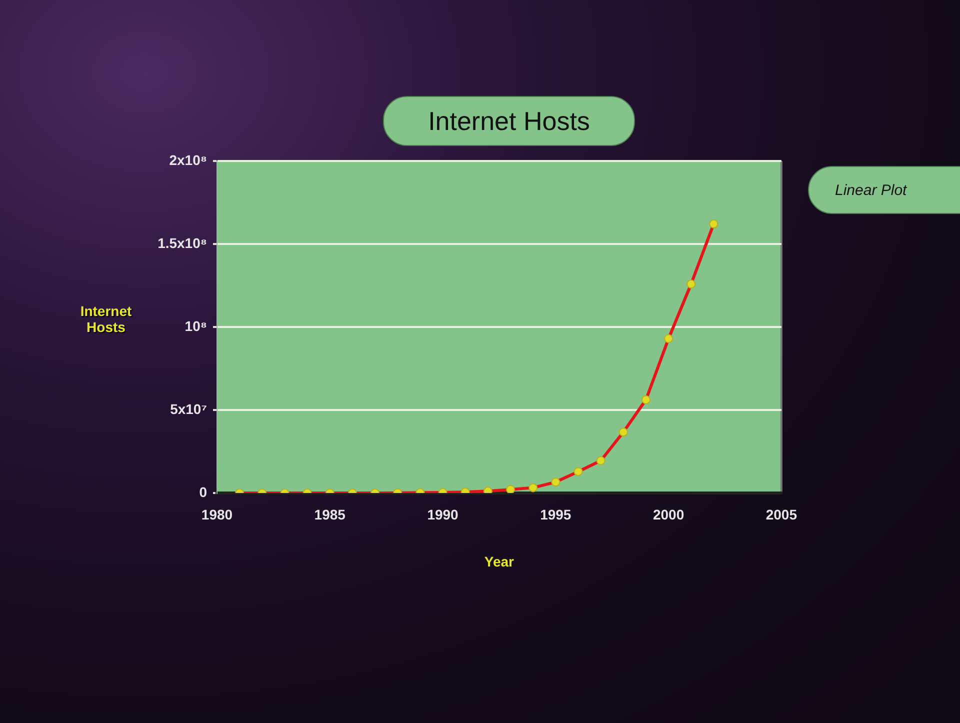  I want to click on y-tick-label: 1.5x10⁸, so click(182, 242).